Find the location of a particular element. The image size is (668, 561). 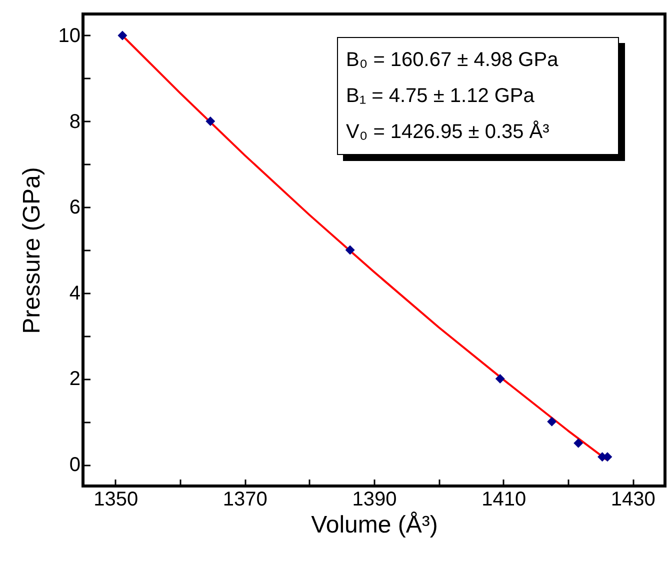

y-axis-title: Pressure (GPa) is located at coordinates (32, 250).